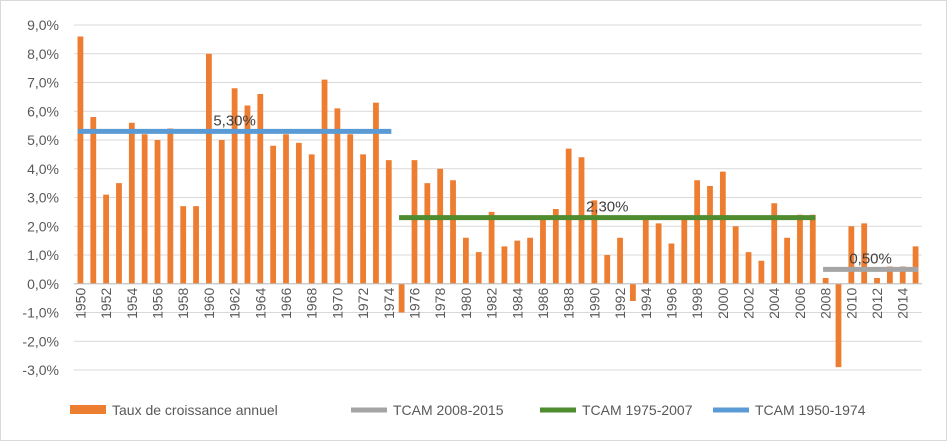 The width and height of the screenshot is (947, 445). I want to click on x-tick-label: 1980, so click(466, 303).